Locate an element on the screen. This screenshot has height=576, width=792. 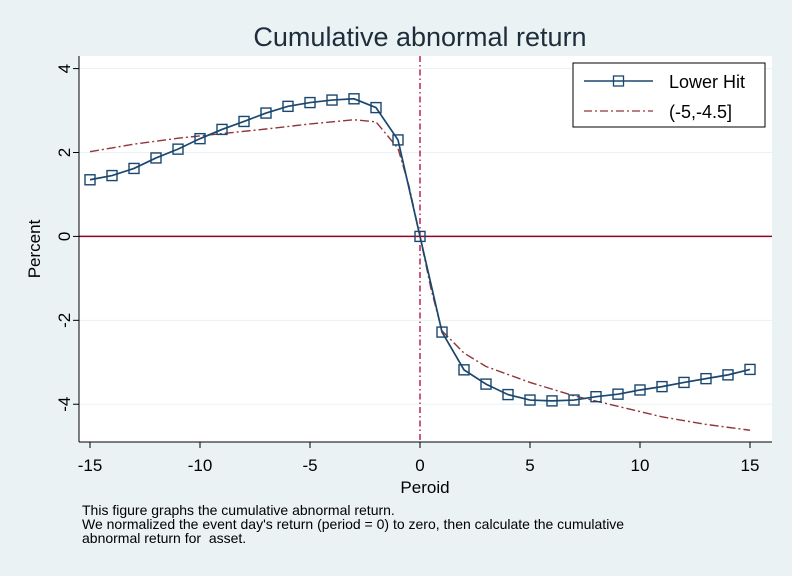
legend: Lower Hit (-5,-4.5] is located at coordinates (669, 95).